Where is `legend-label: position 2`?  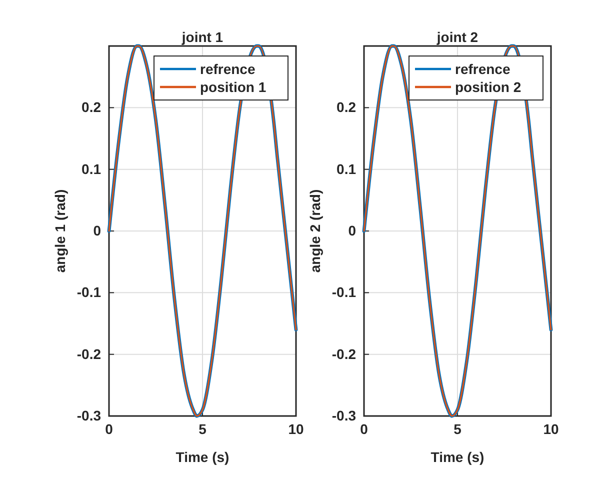
legend-label: position 2 is located at coordinates (488, 87).